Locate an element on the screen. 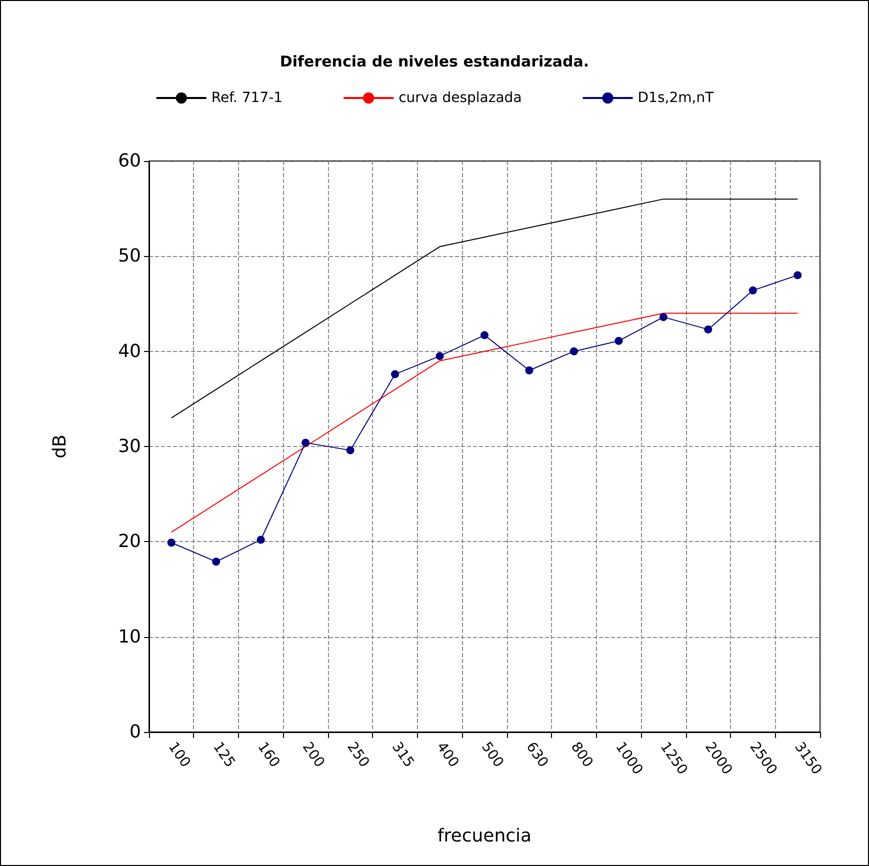  y-tick-label: 10 is located at coordinates (129, 637).